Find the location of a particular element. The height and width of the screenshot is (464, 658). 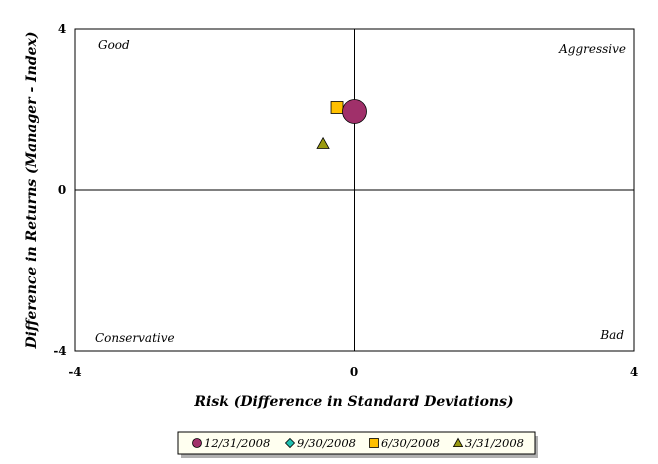

point-6-30-2008 is located at coordinates (337, 107).